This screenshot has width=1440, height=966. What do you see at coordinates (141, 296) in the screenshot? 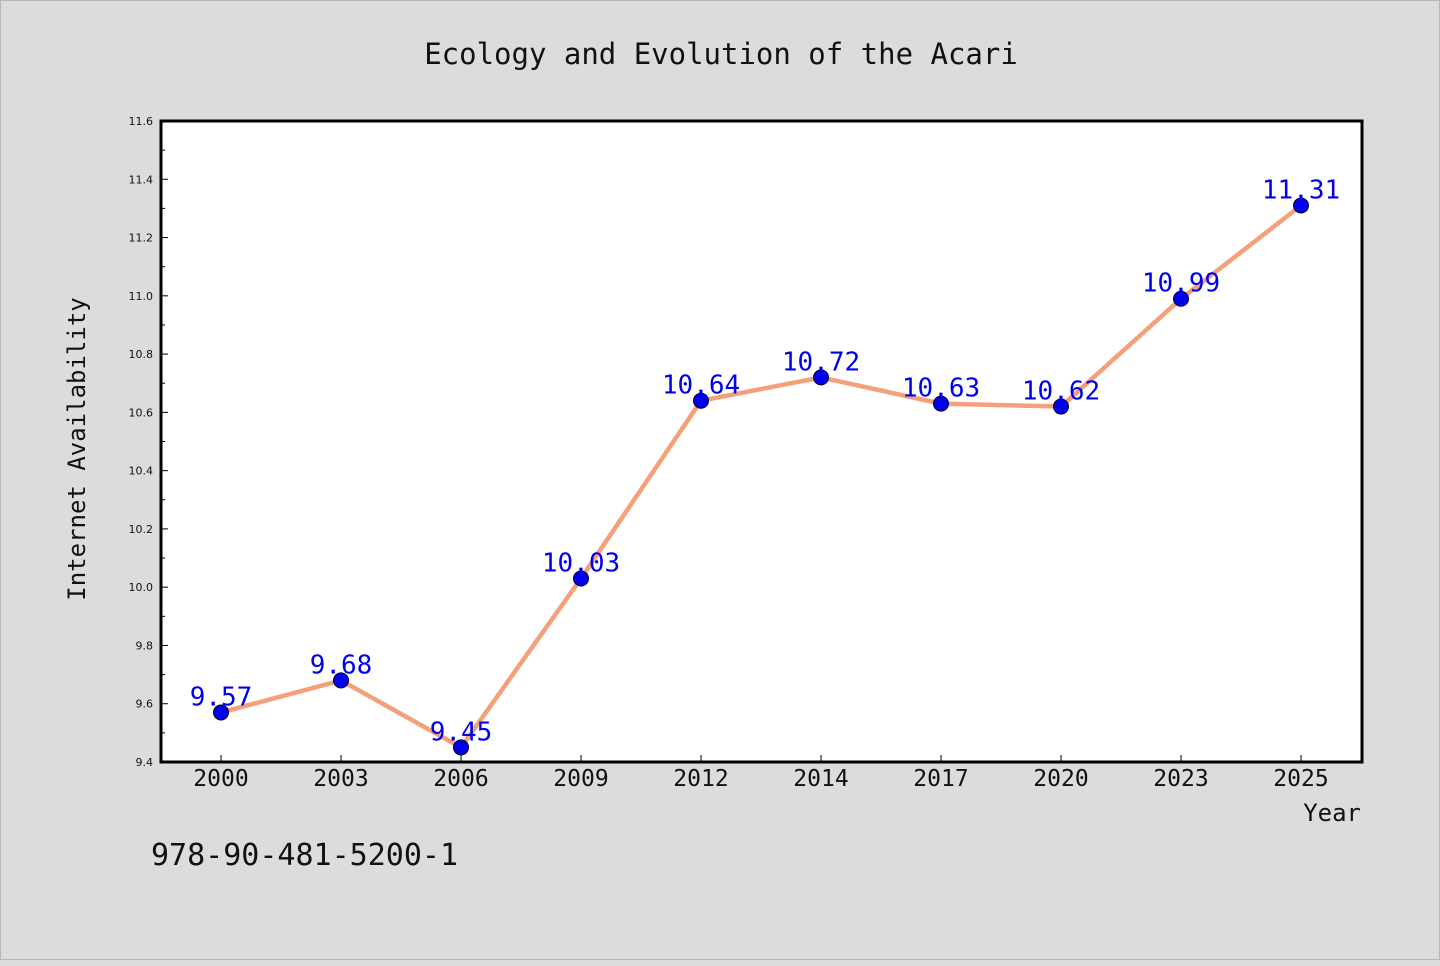
I see `y-tick-label: 11.0` at bounding box center [141, 296].